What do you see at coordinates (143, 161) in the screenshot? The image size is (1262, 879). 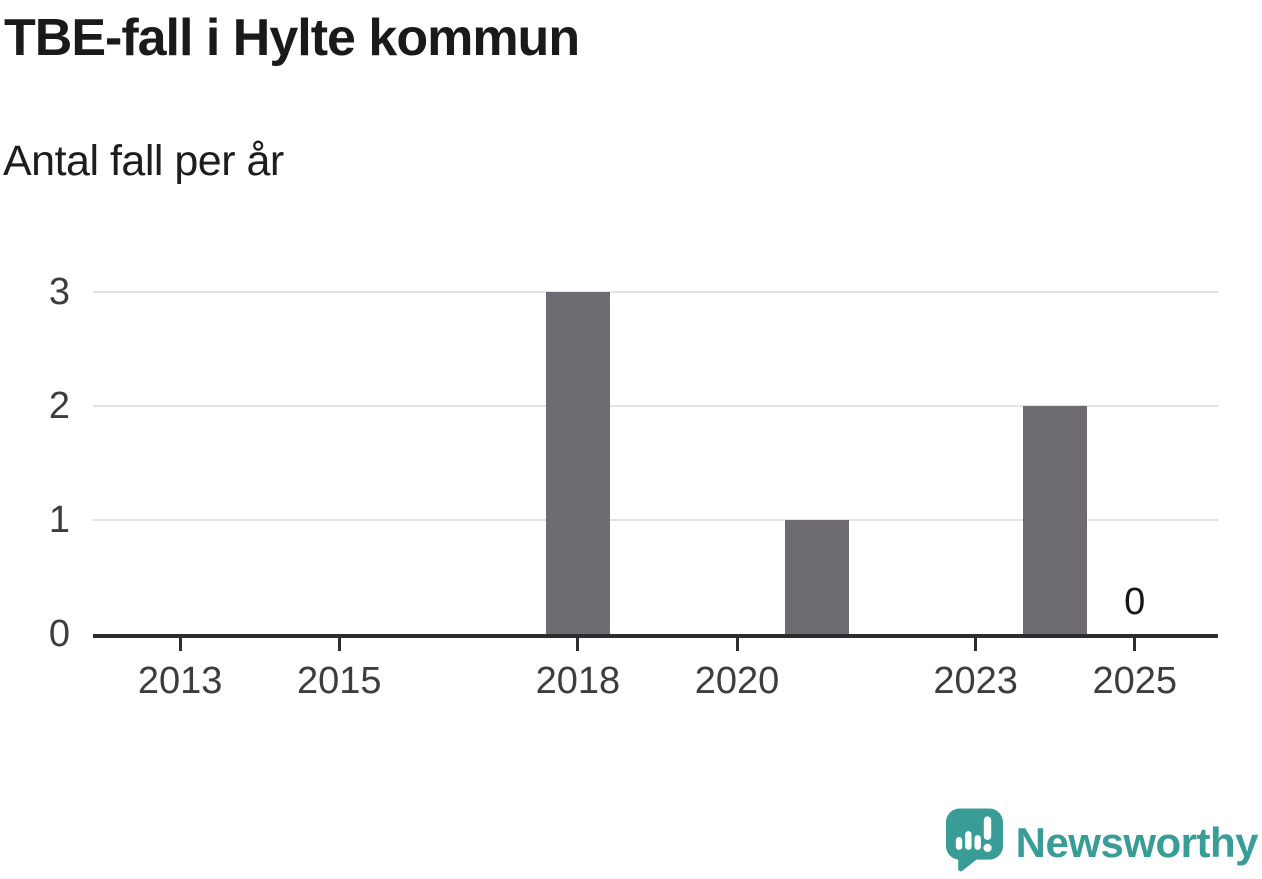 I see `chart-subtitle: Antal fall per år` at bounding box center [143, 161].